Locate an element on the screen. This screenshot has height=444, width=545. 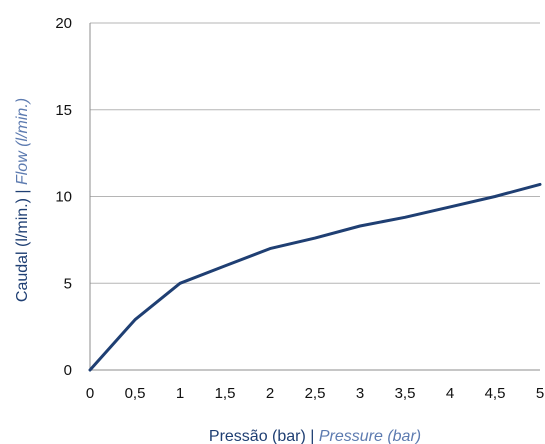
y-axis-title-main: Caudal (l/min.) is located at coordinates (22, 250).